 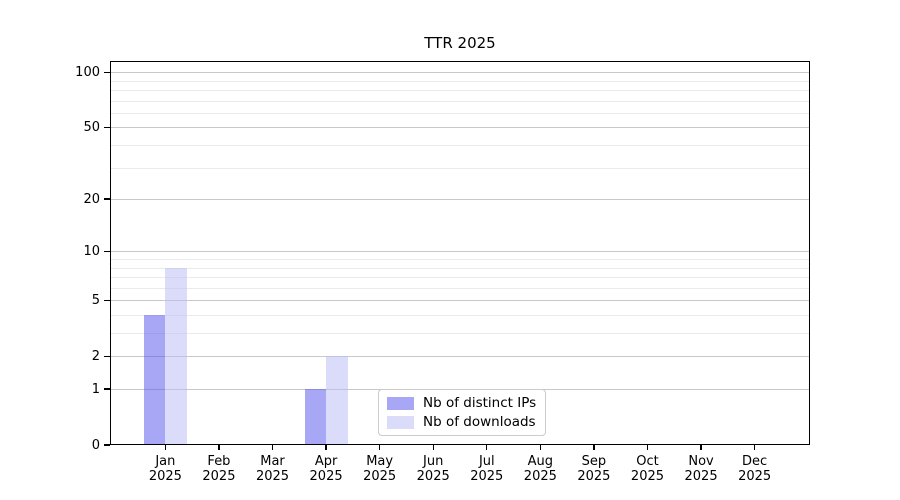 I want to click on legend: Nb of distinct IPs Nb of downloads, so click(x=462, y=412).